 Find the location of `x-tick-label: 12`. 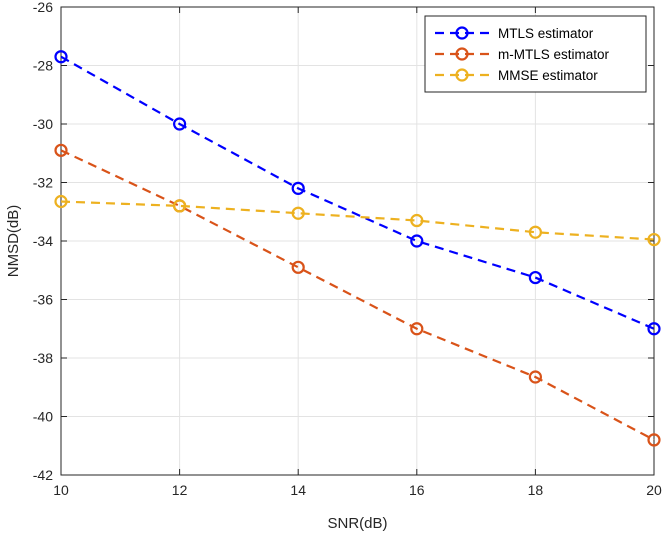

x-tick-label: 12 is located at coordinates (180, 490).